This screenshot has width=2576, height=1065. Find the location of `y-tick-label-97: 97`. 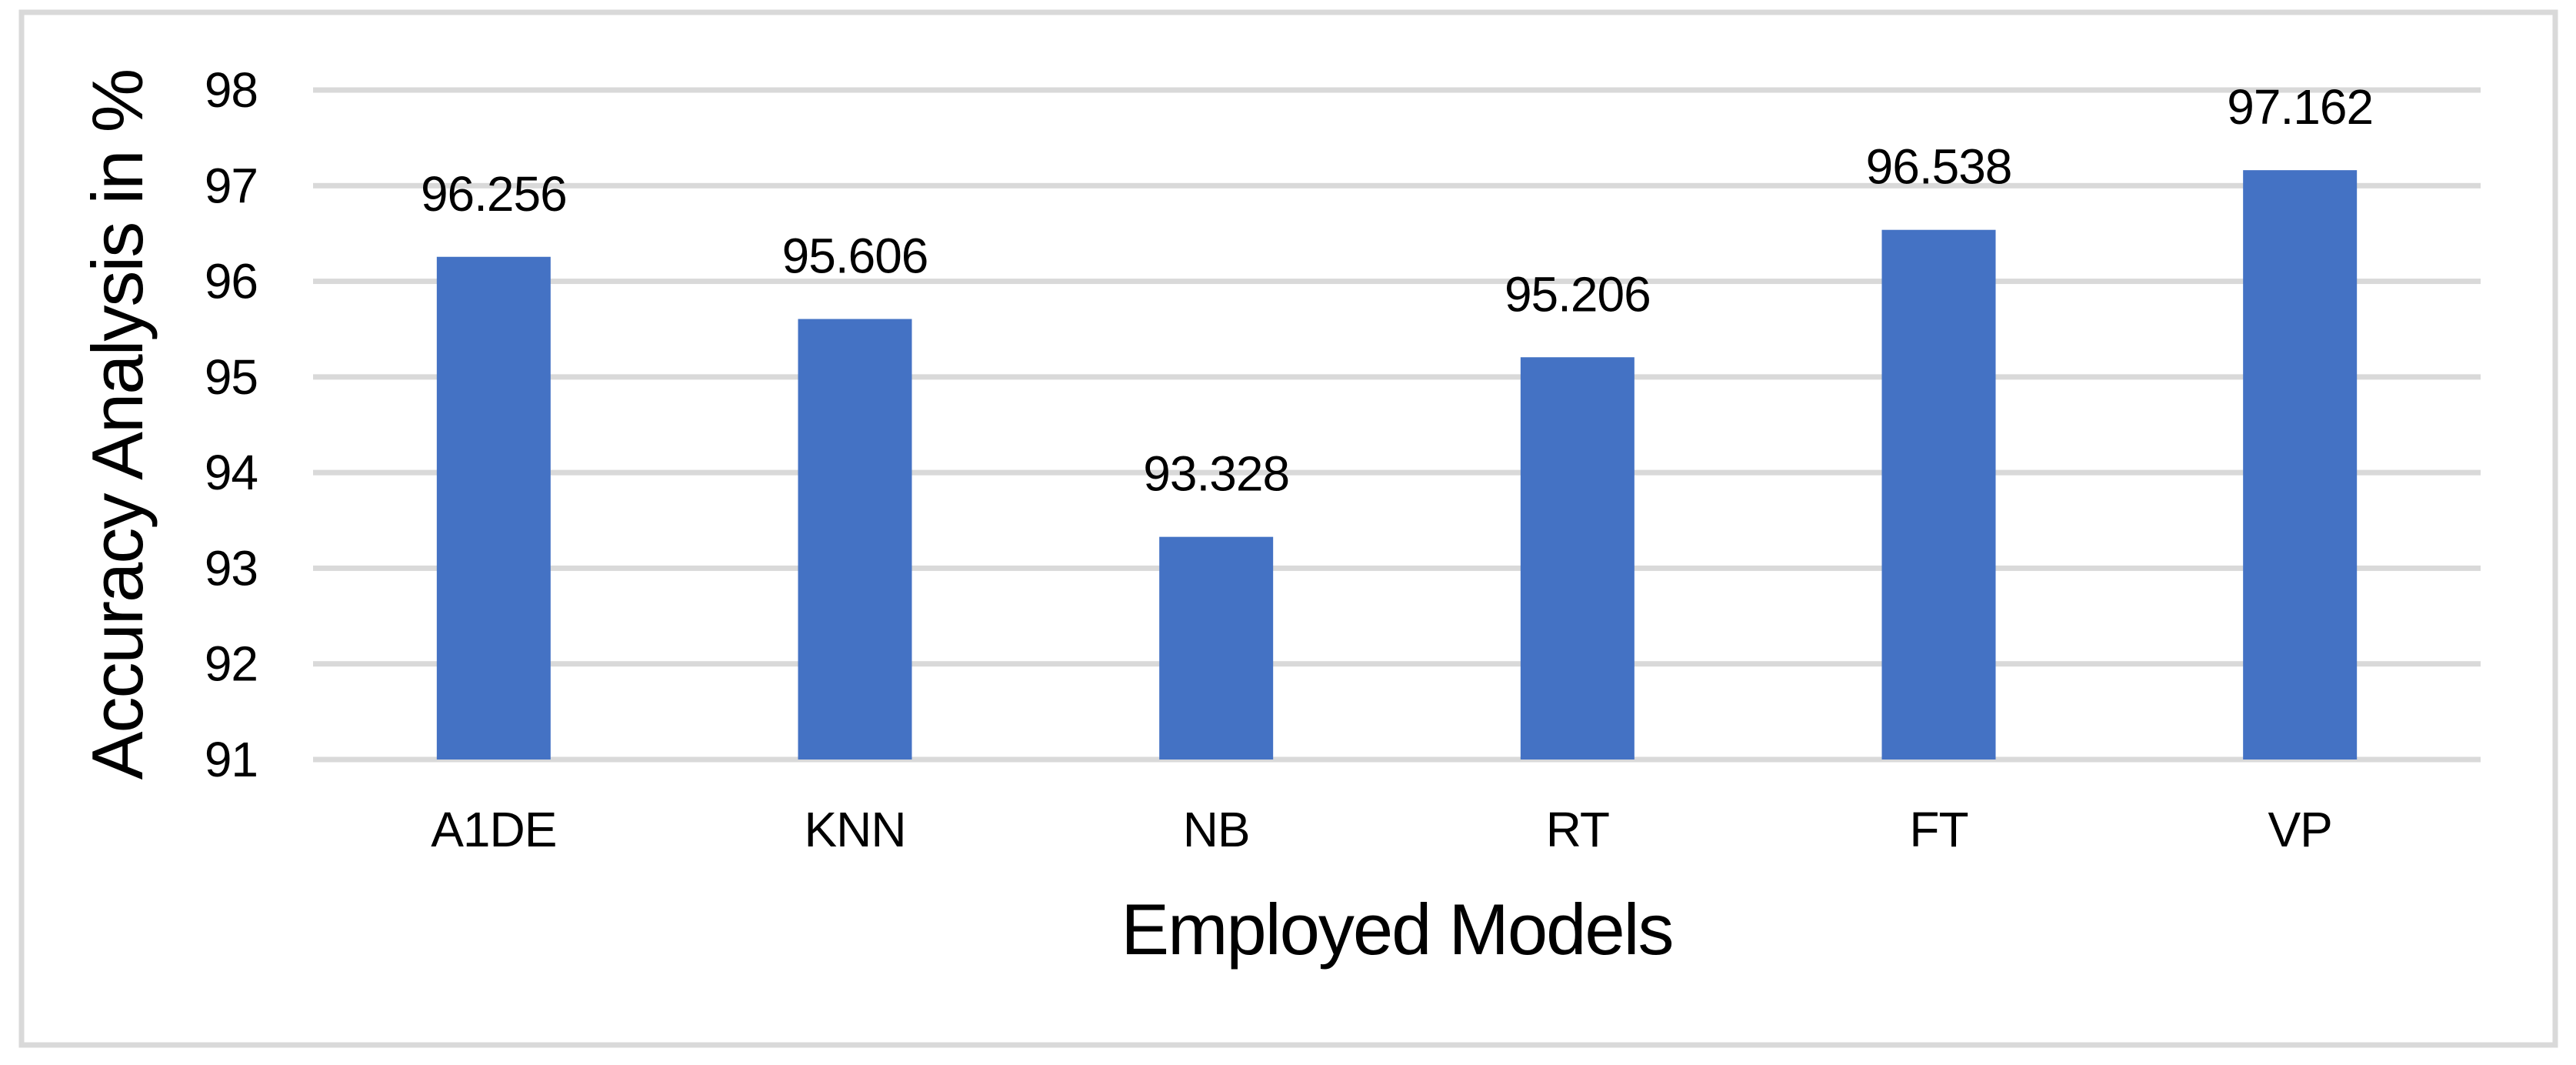

y-tick-label-97: 97 is located at coordinates (231, 185).